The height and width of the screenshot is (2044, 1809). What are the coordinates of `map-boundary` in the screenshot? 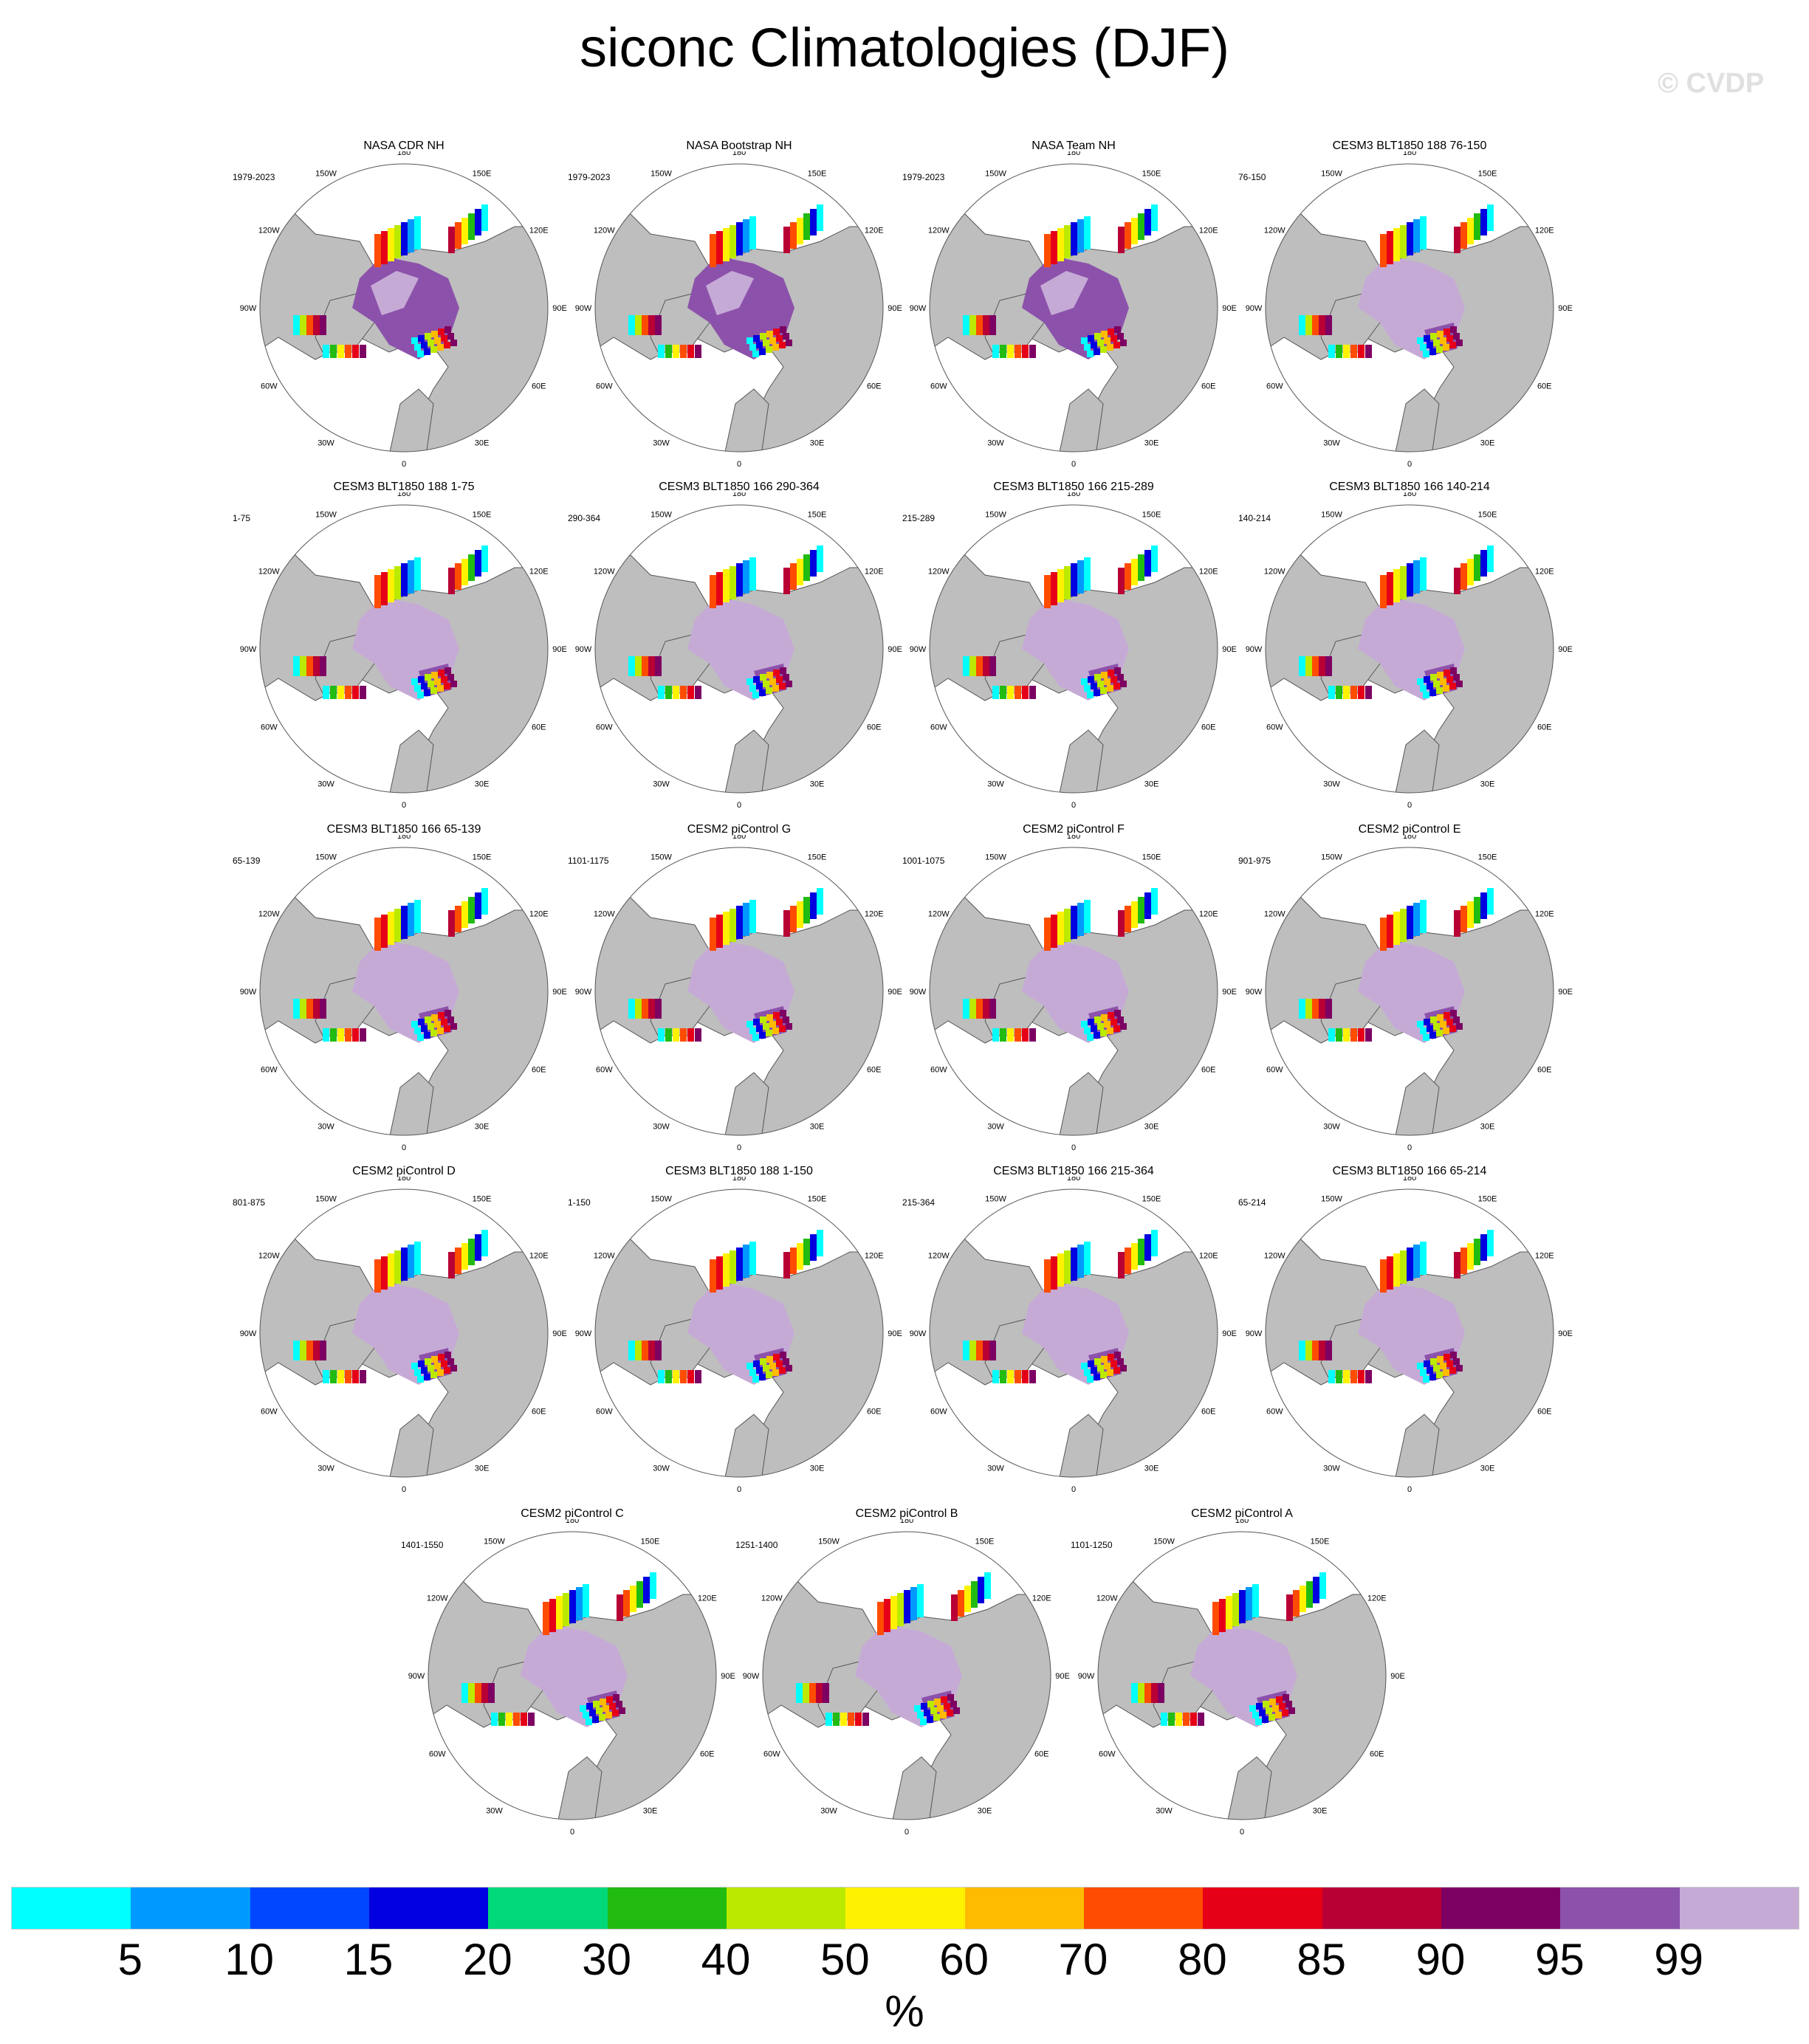 It's located at (1073, 991).